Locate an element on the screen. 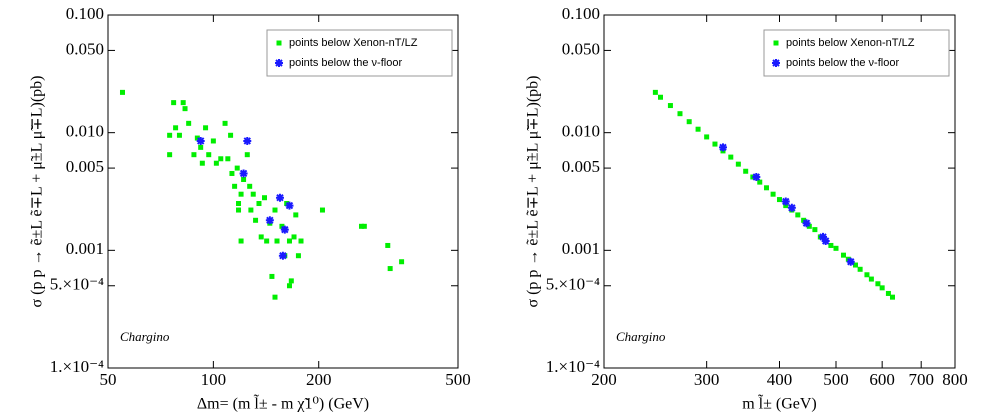 This screenshot has width=982, height=419. x-tick-label: 600 is located at coordinates (882, 379).